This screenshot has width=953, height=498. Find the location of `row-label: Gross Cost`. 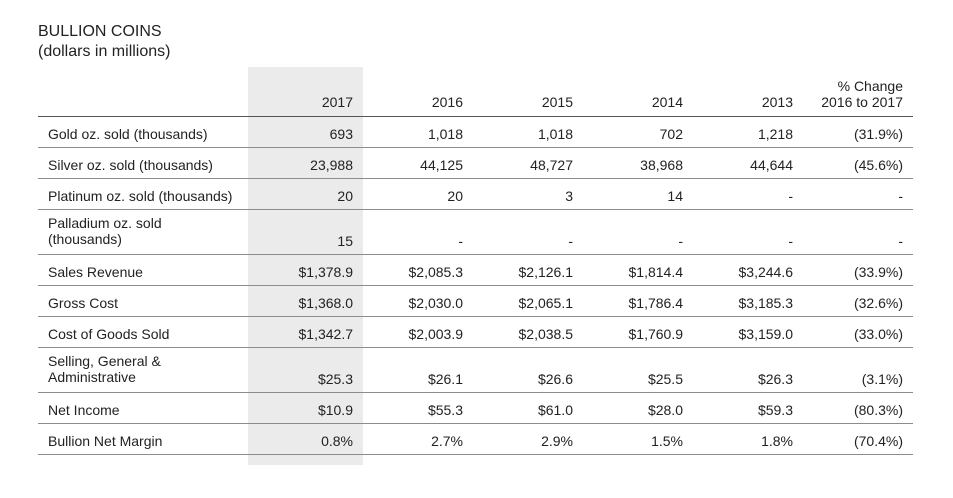

row-label: Gross Cost is located at coordinates (143, 301).